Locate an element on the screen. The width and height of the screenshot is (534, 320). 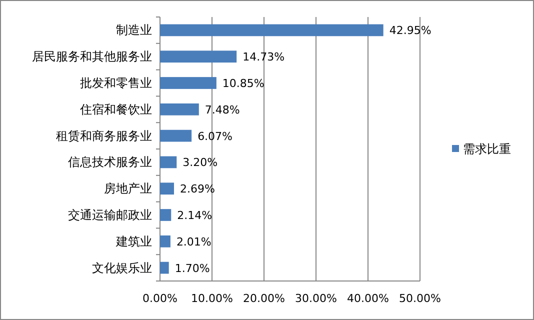
x-tick-label: 50.00% is located at coordinates (420, 298).